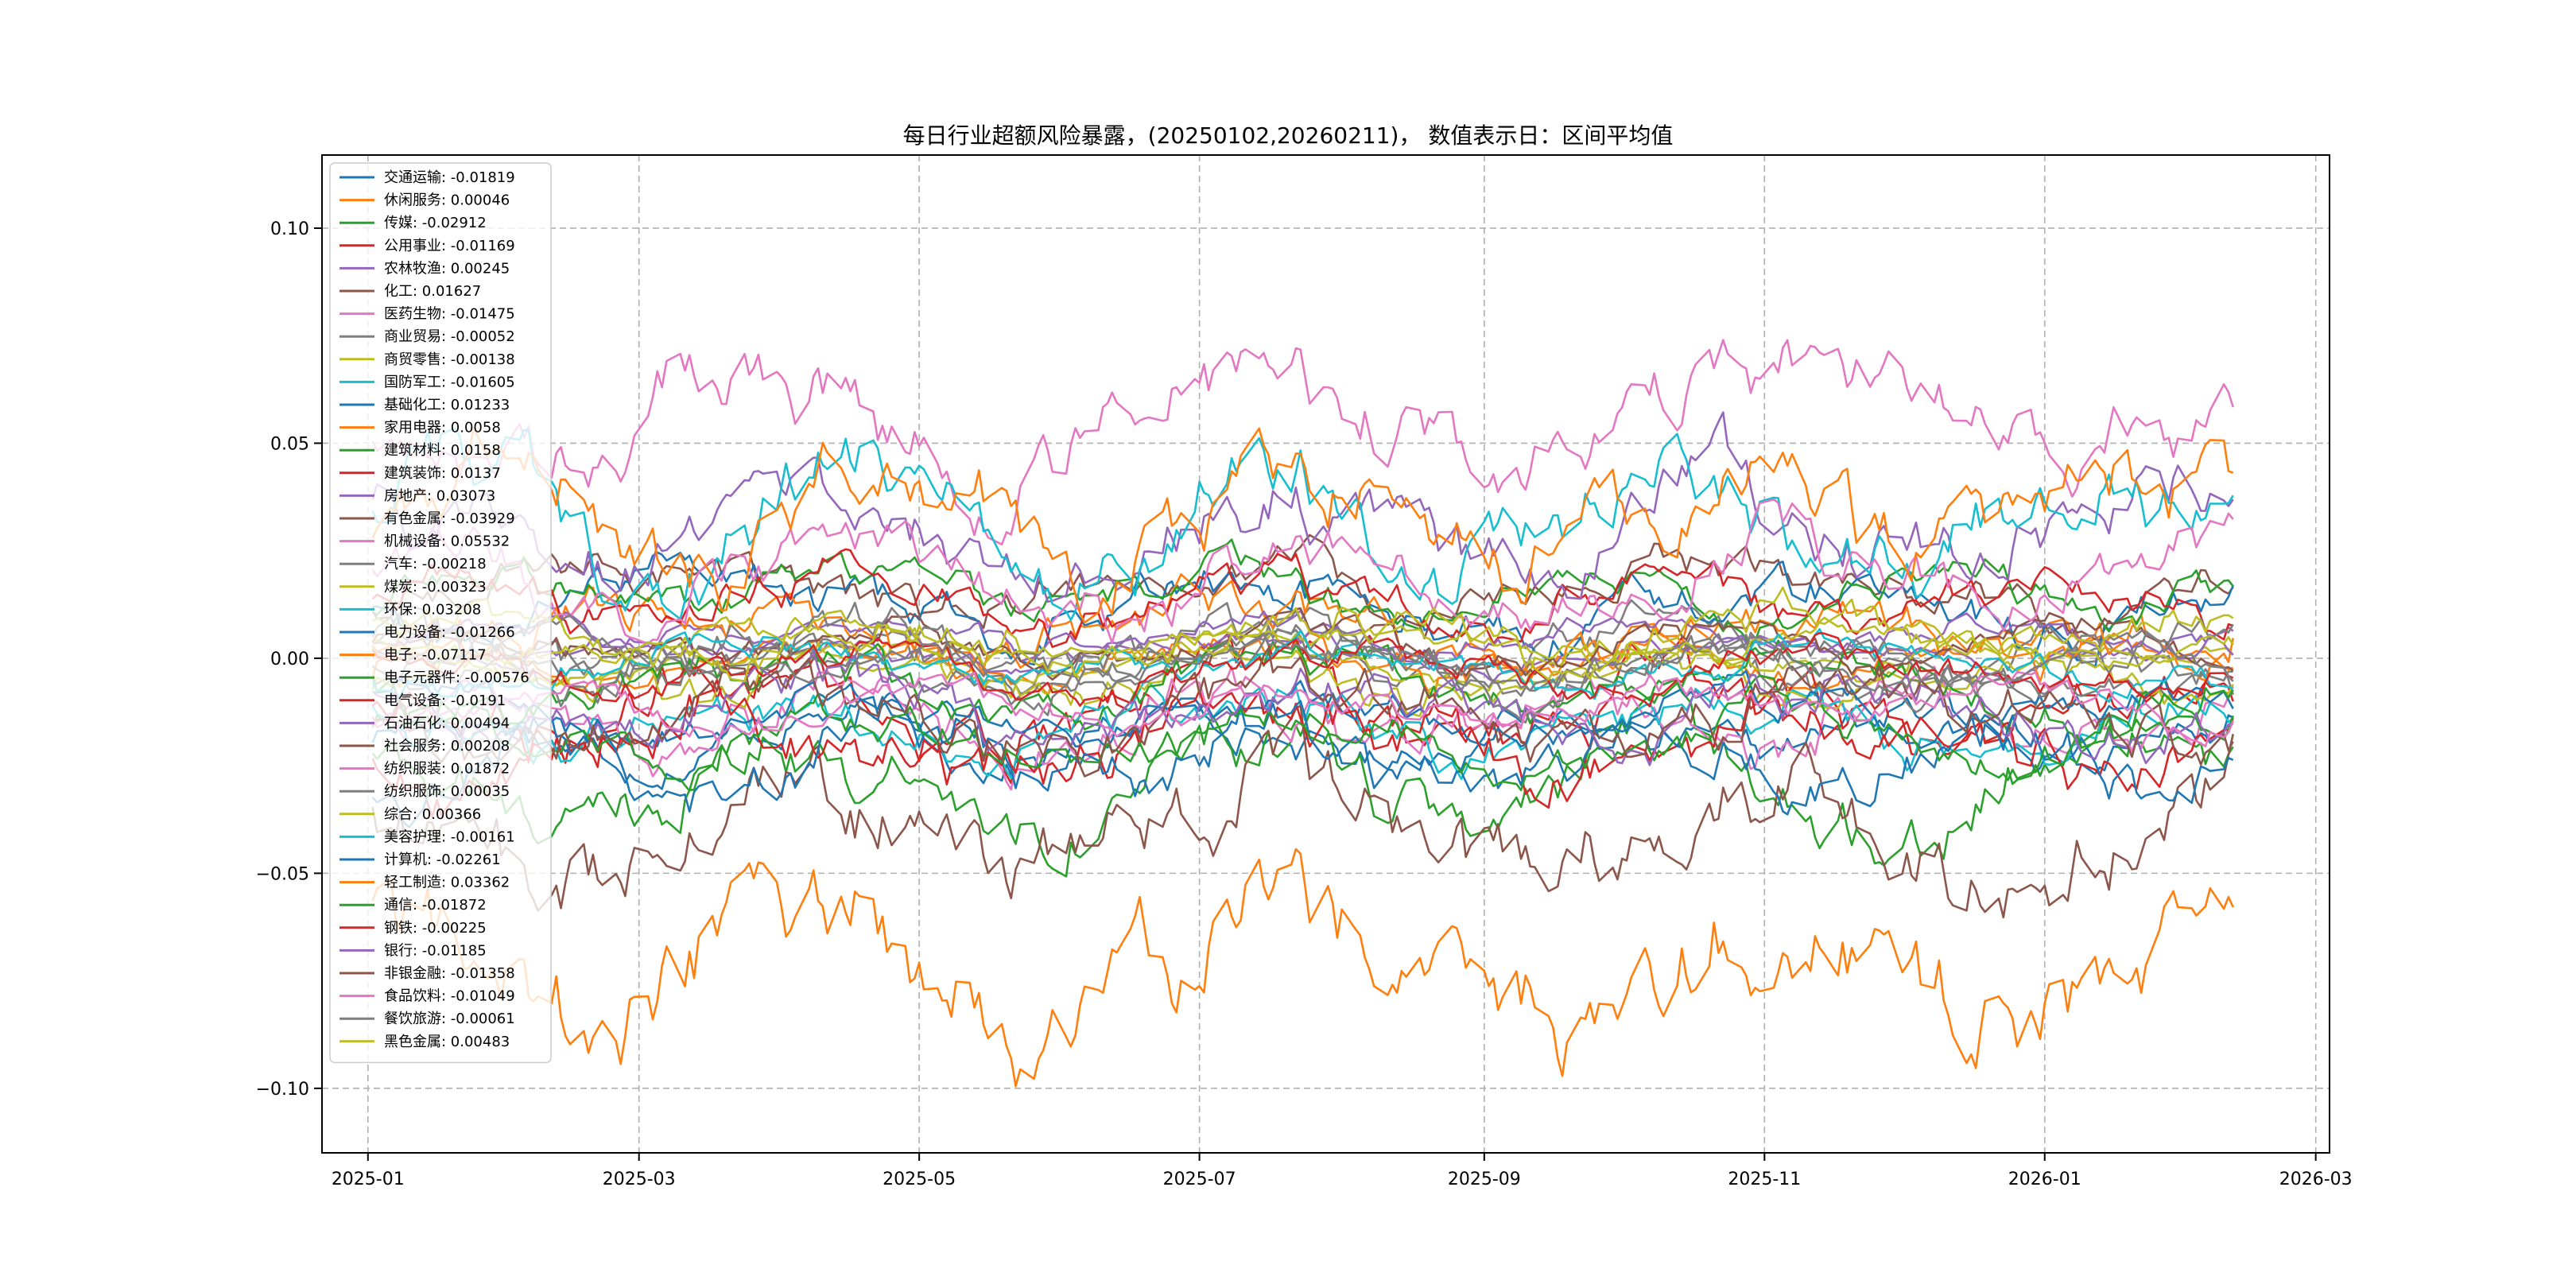 This screenshot has height=1288, width=2576. What do you see at coordinates (442, 451) in the screenshot?
I see `legend-entry: 建筑材料: 0.0158` at bounding box center [442, 451].